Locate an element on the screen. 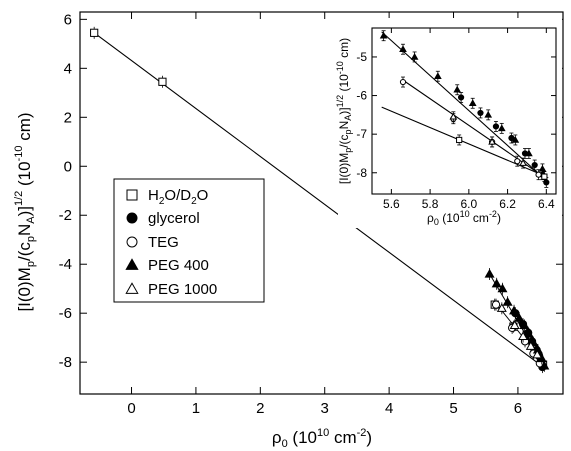 The width and height of the screenshot is (571, 451). legend-label-peg1000: PEG 1000 is located at coordinates (182, 289).